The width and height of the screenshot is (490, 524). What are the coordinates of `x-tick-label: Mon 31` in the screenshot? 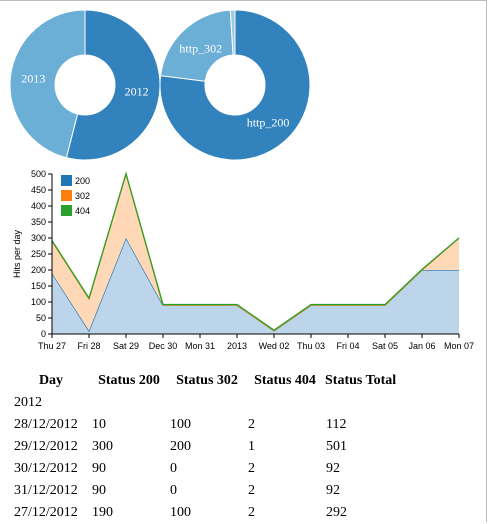 It's located at (200, 346).